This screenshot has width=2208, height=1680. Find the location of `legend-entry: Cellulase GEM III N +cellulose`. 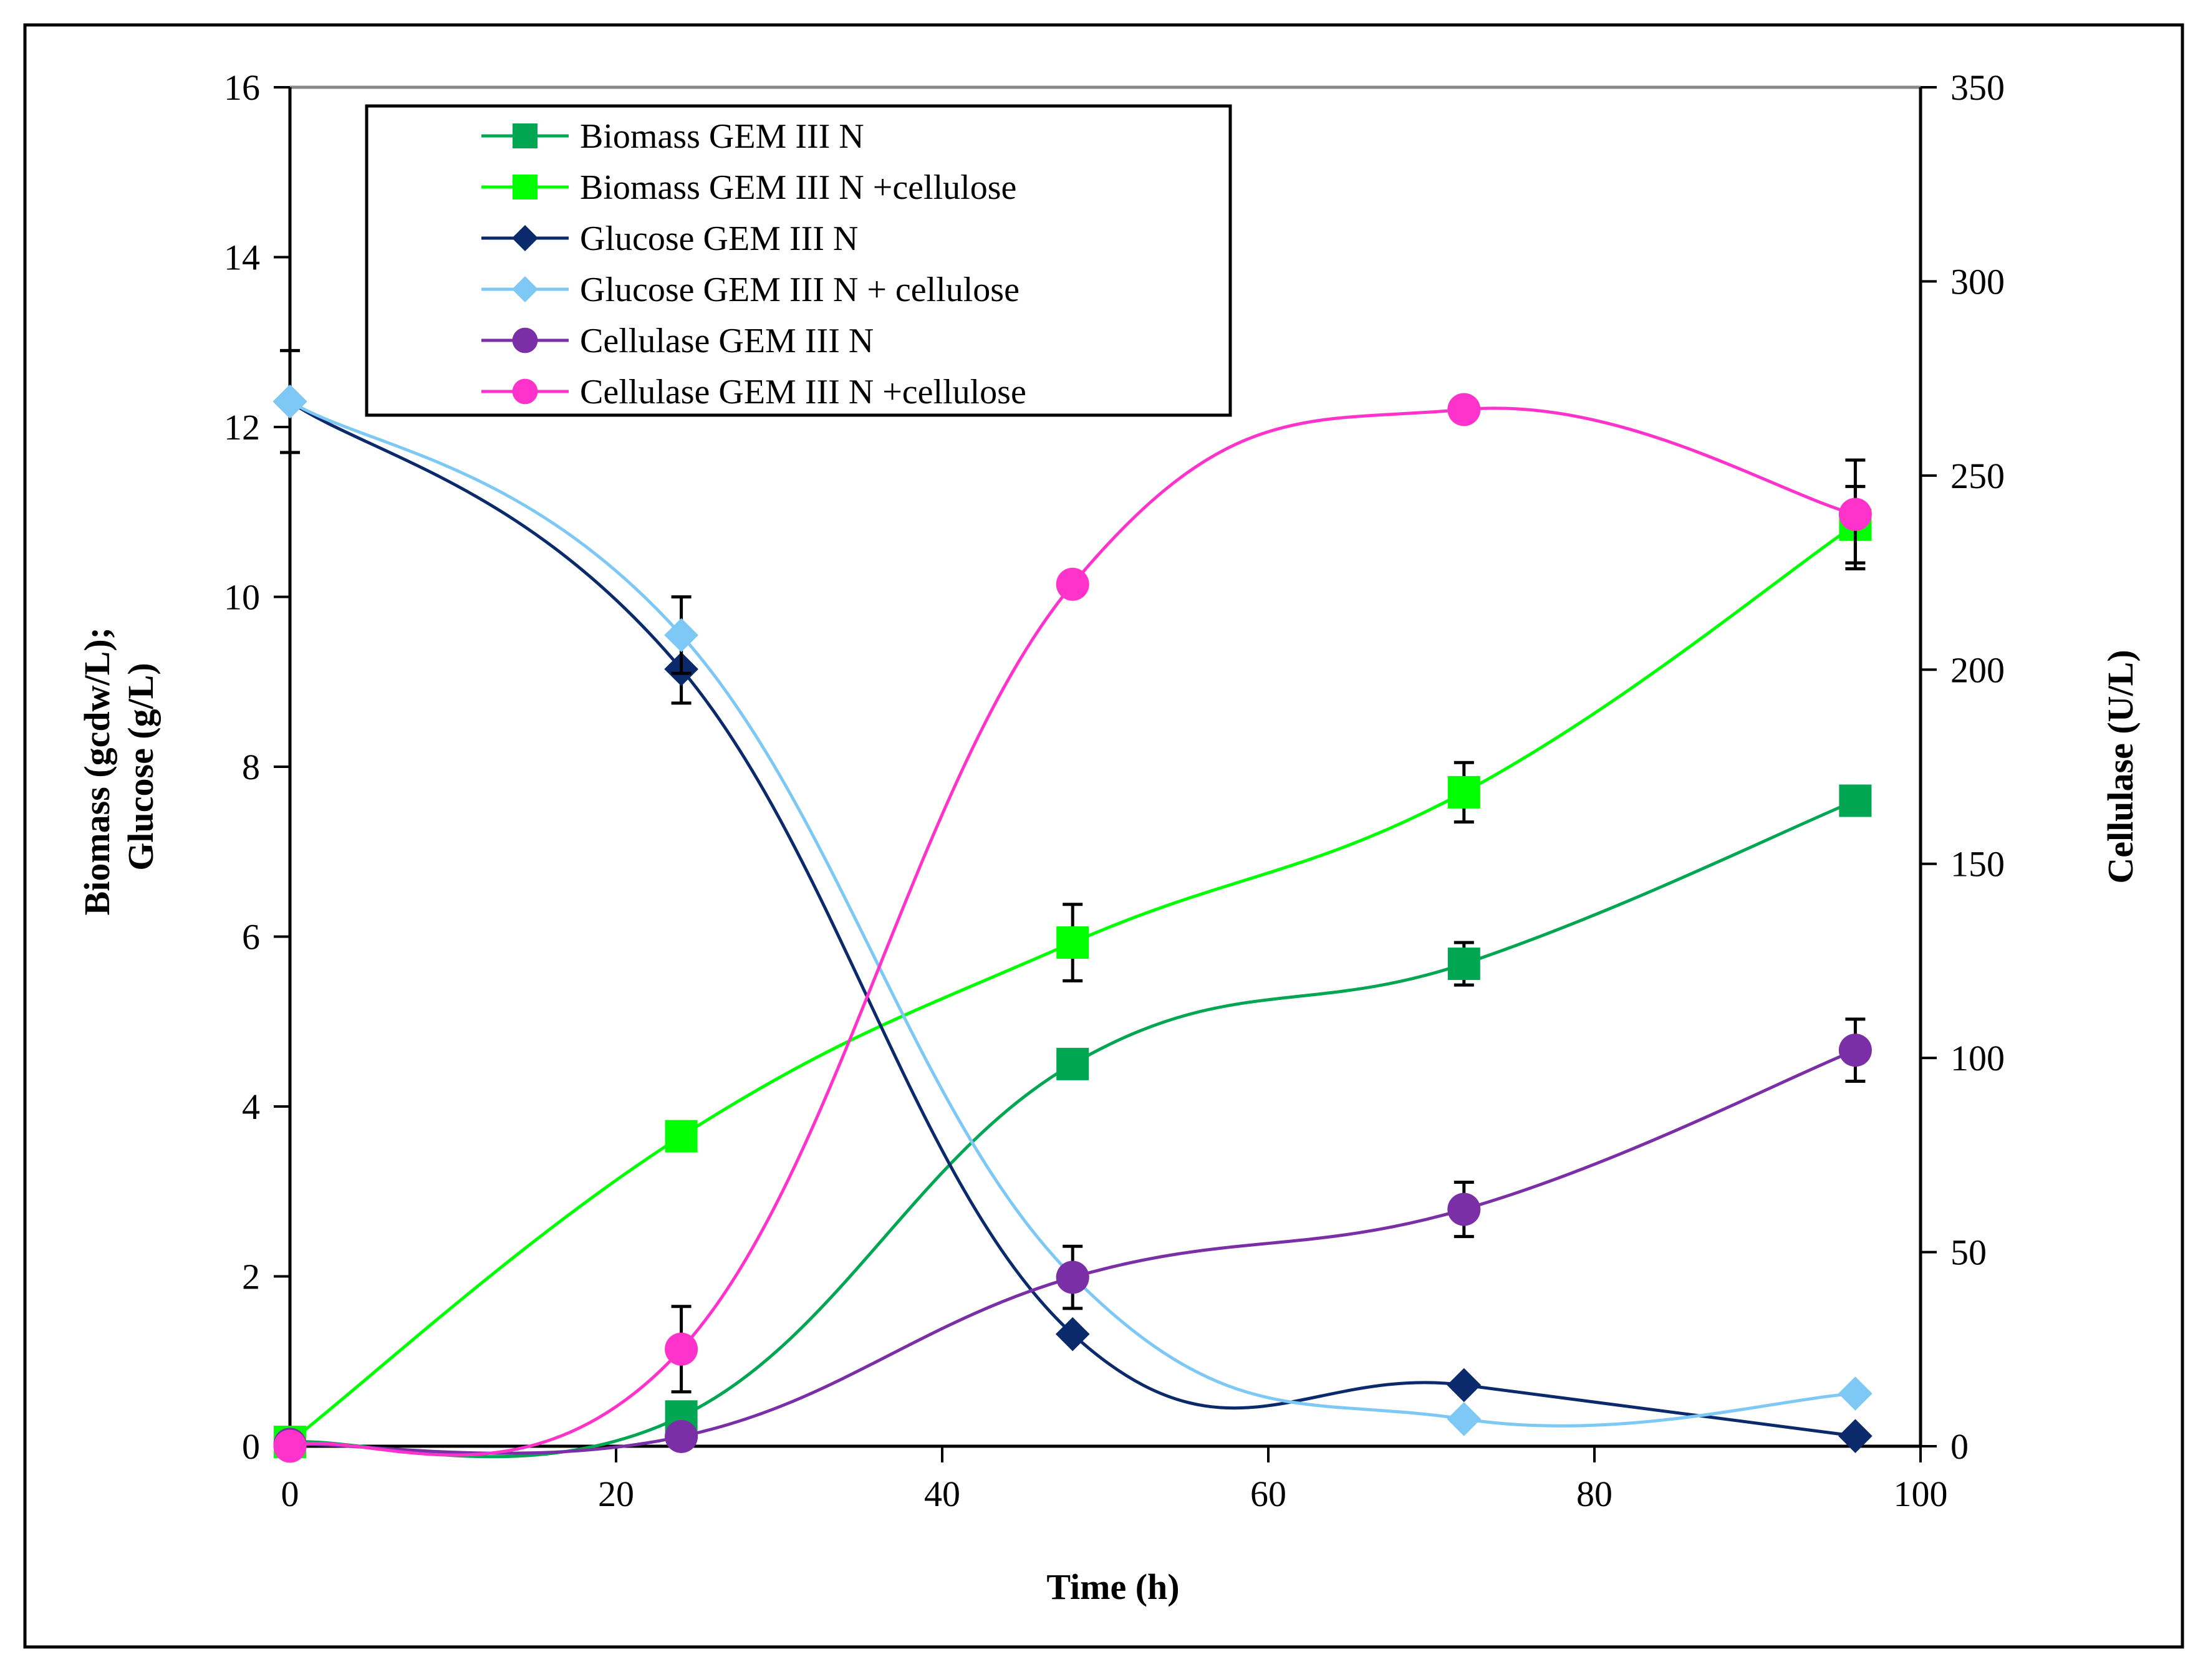

legend-entry: Cellulase GEM III N +cellulose is located at coordinates (754, 392).